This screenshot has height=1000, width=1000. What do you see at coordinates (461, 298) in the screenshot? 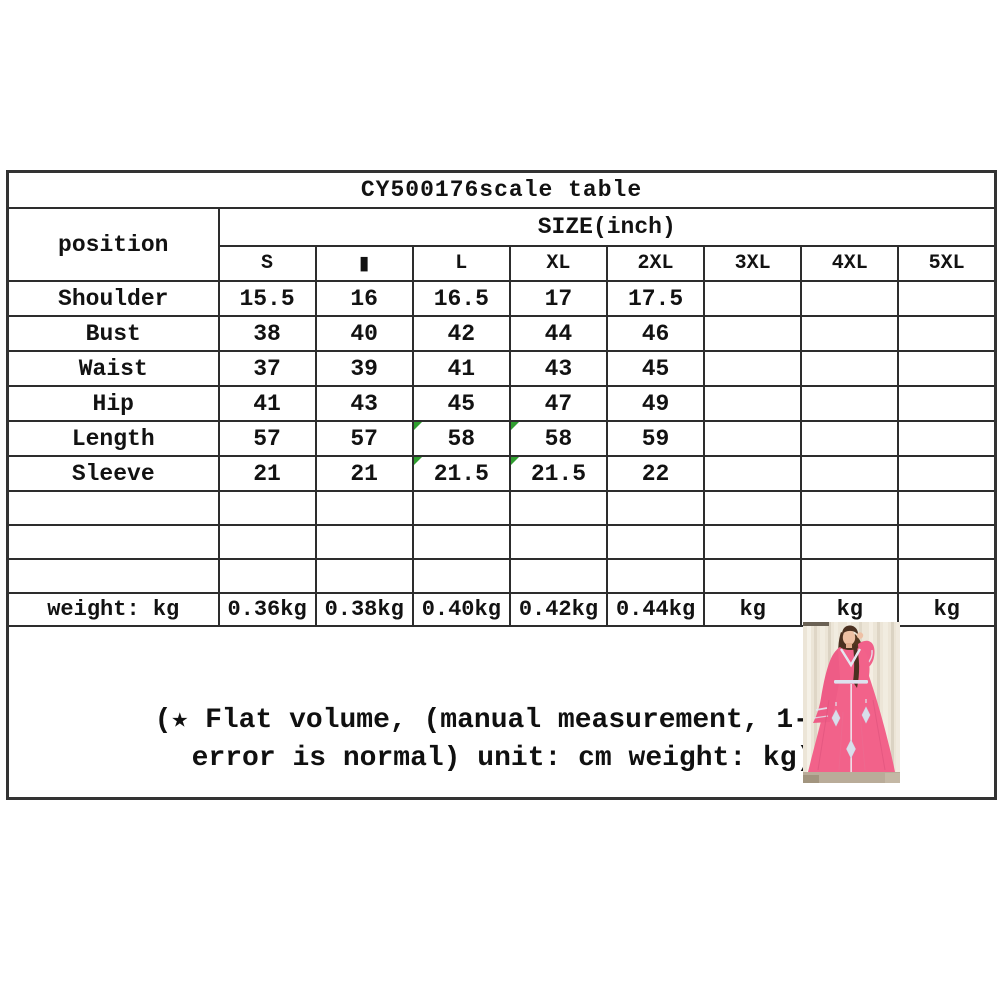
I see `size-cell: 16.5` at bounding box center [461, 298].